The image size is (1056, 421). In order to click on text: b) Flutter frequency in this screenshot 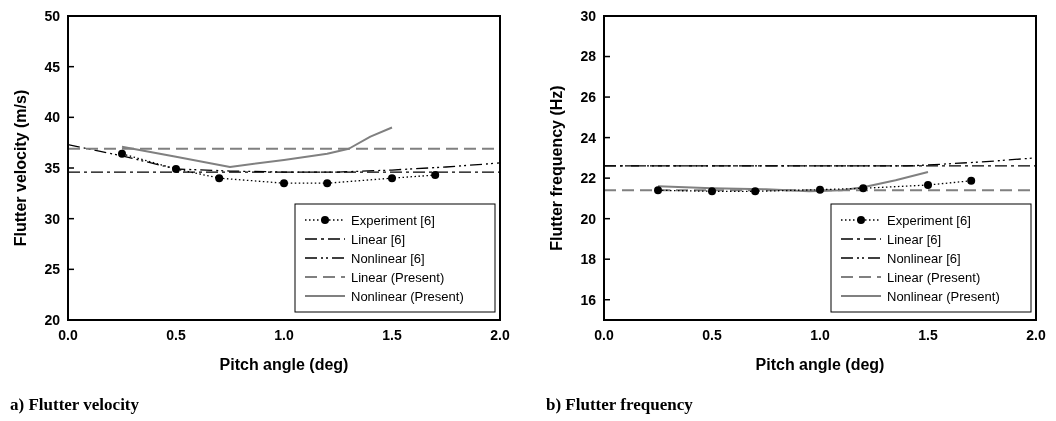, I will do `click(620, 404)`.